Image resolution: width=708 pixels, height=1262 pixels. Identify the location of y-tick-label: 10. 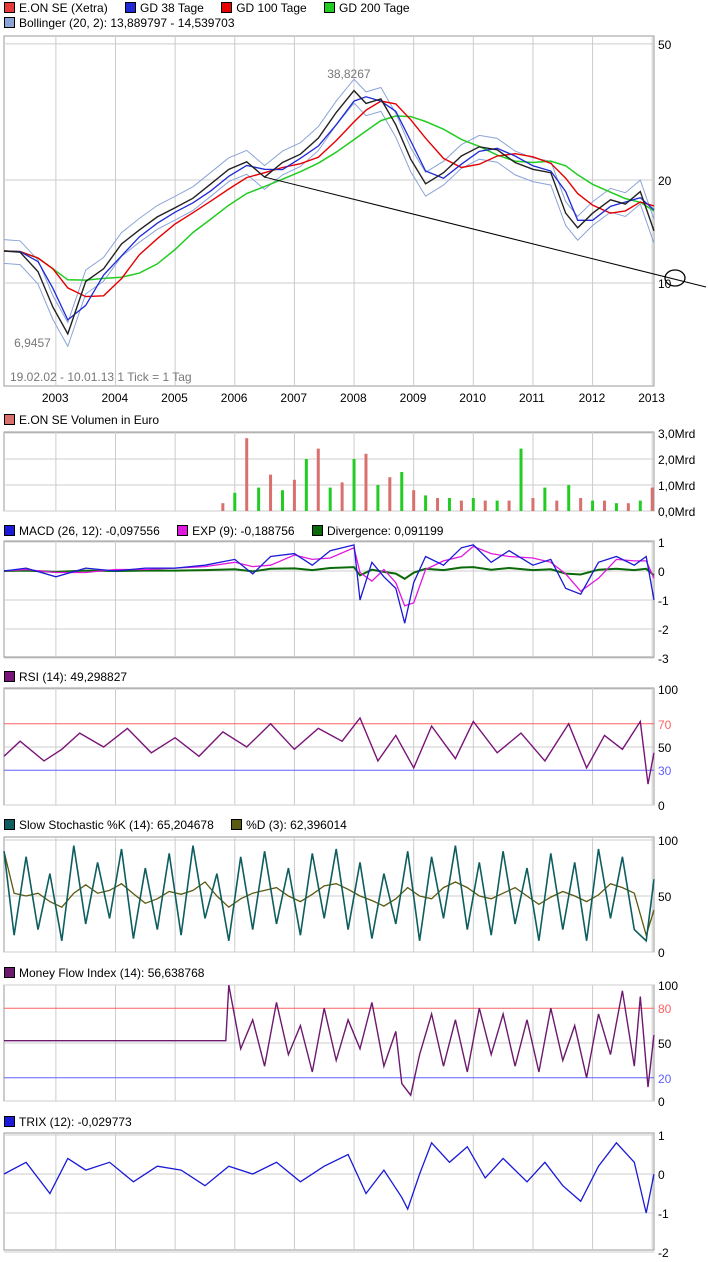
(665, 284).